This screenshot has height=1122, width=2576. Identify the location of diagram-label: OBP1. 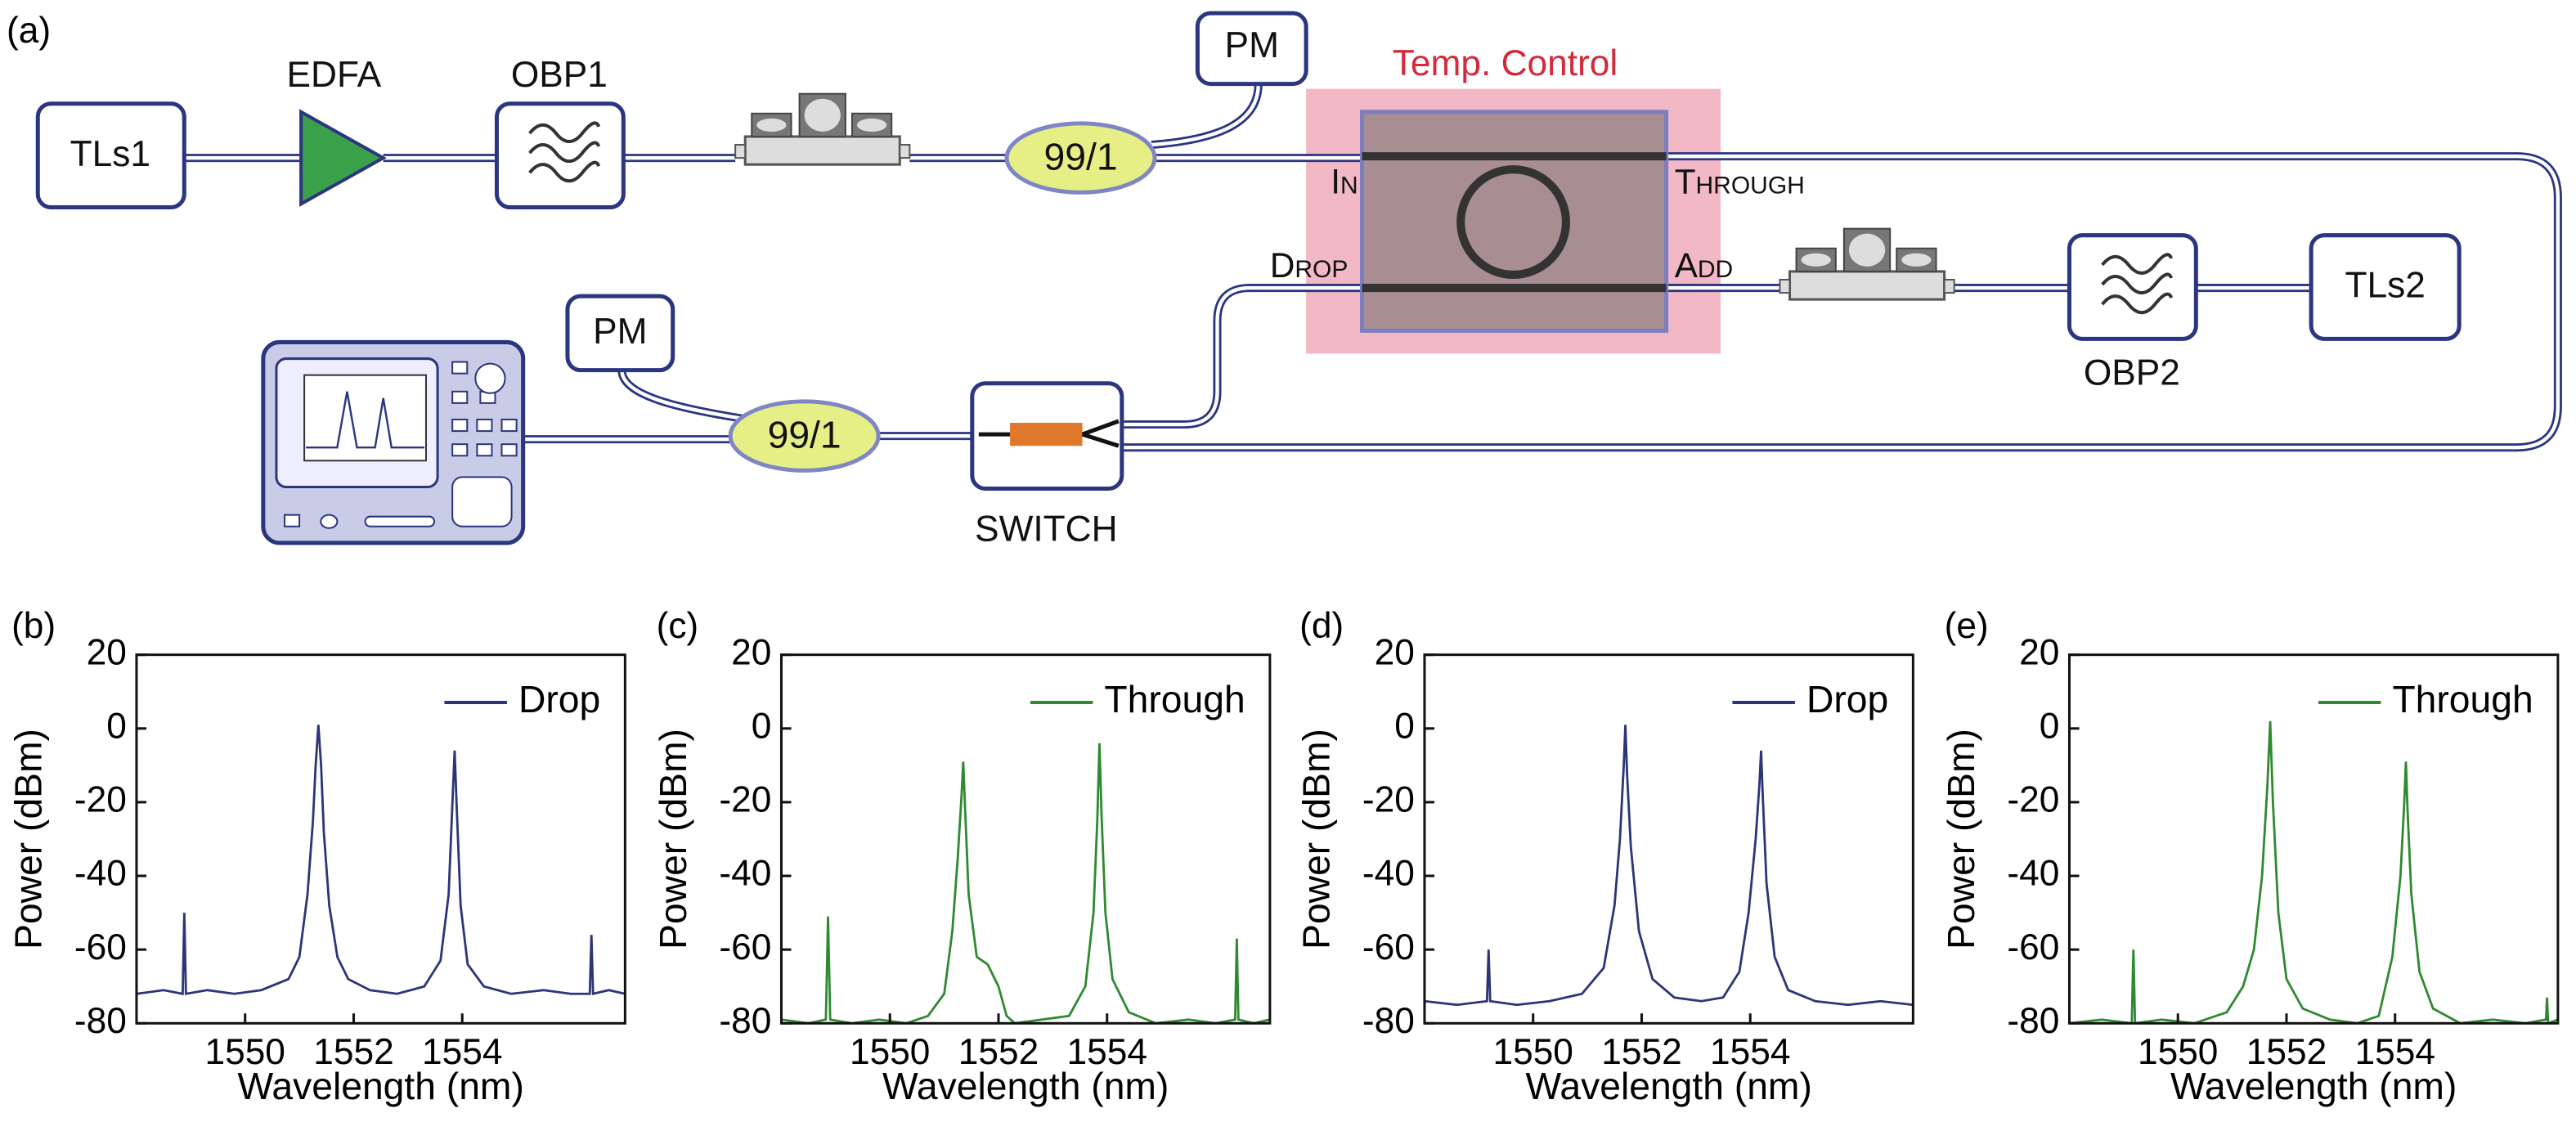
(559, 75).